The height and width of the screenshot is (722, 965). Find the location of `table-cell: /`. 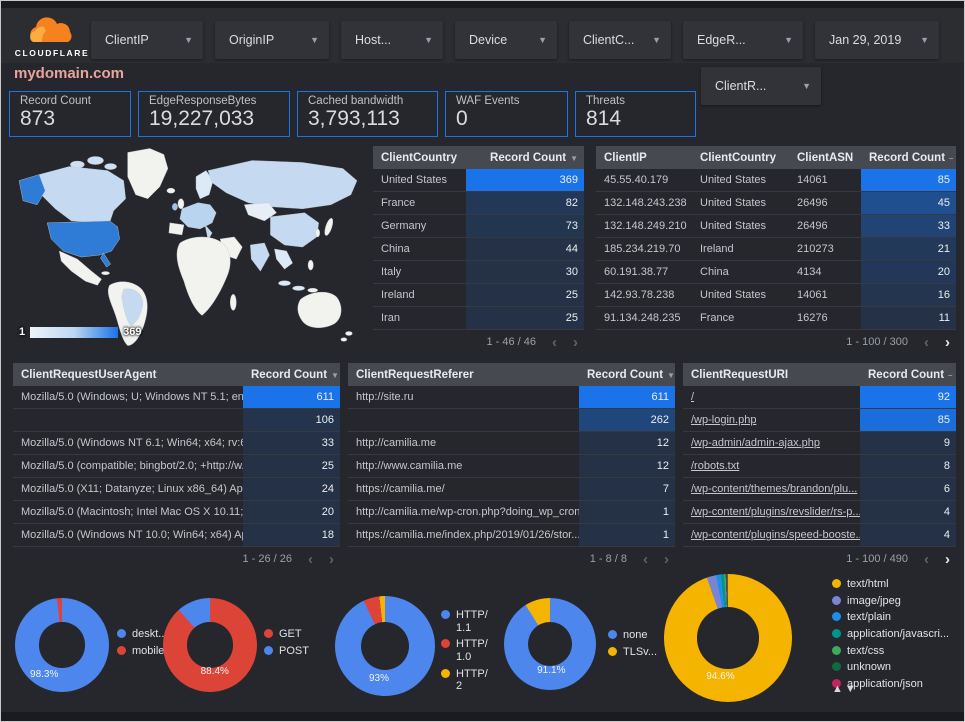

table-cell: / is located at coordinates (693, 397).